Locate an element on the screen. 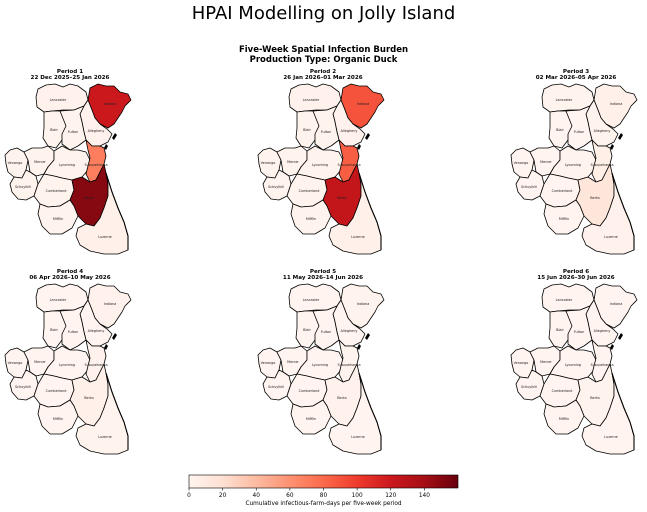  colorbar-gradient is located at coordinates (323, 481).